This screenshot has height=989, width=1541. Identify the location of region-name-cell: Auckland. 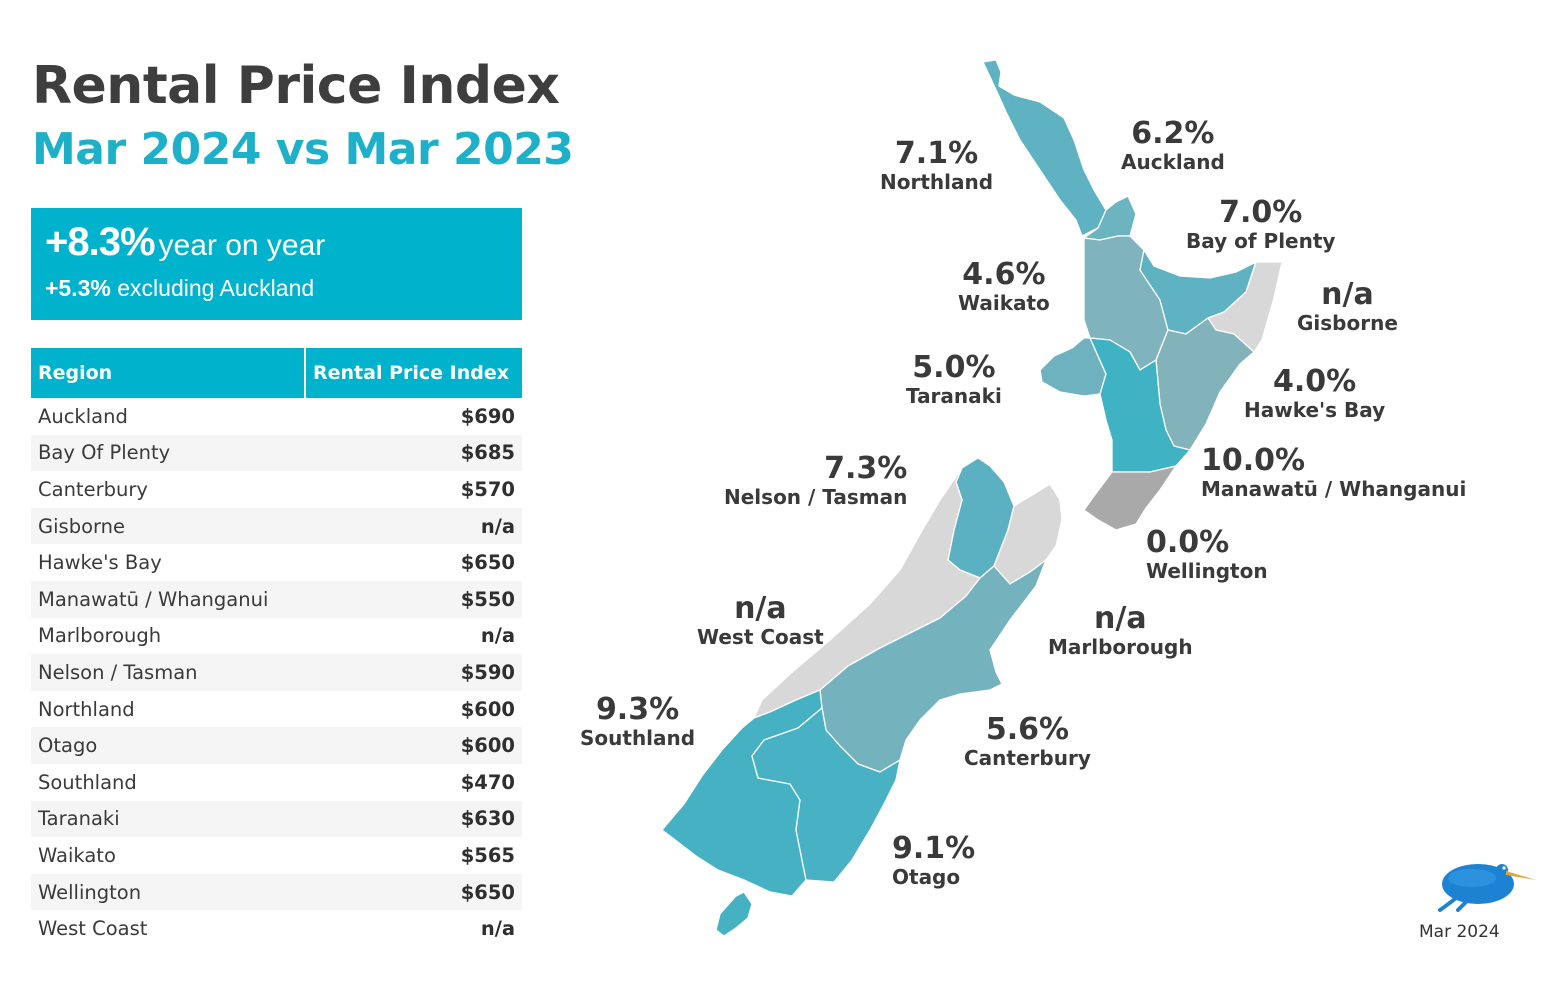
(83, 416).